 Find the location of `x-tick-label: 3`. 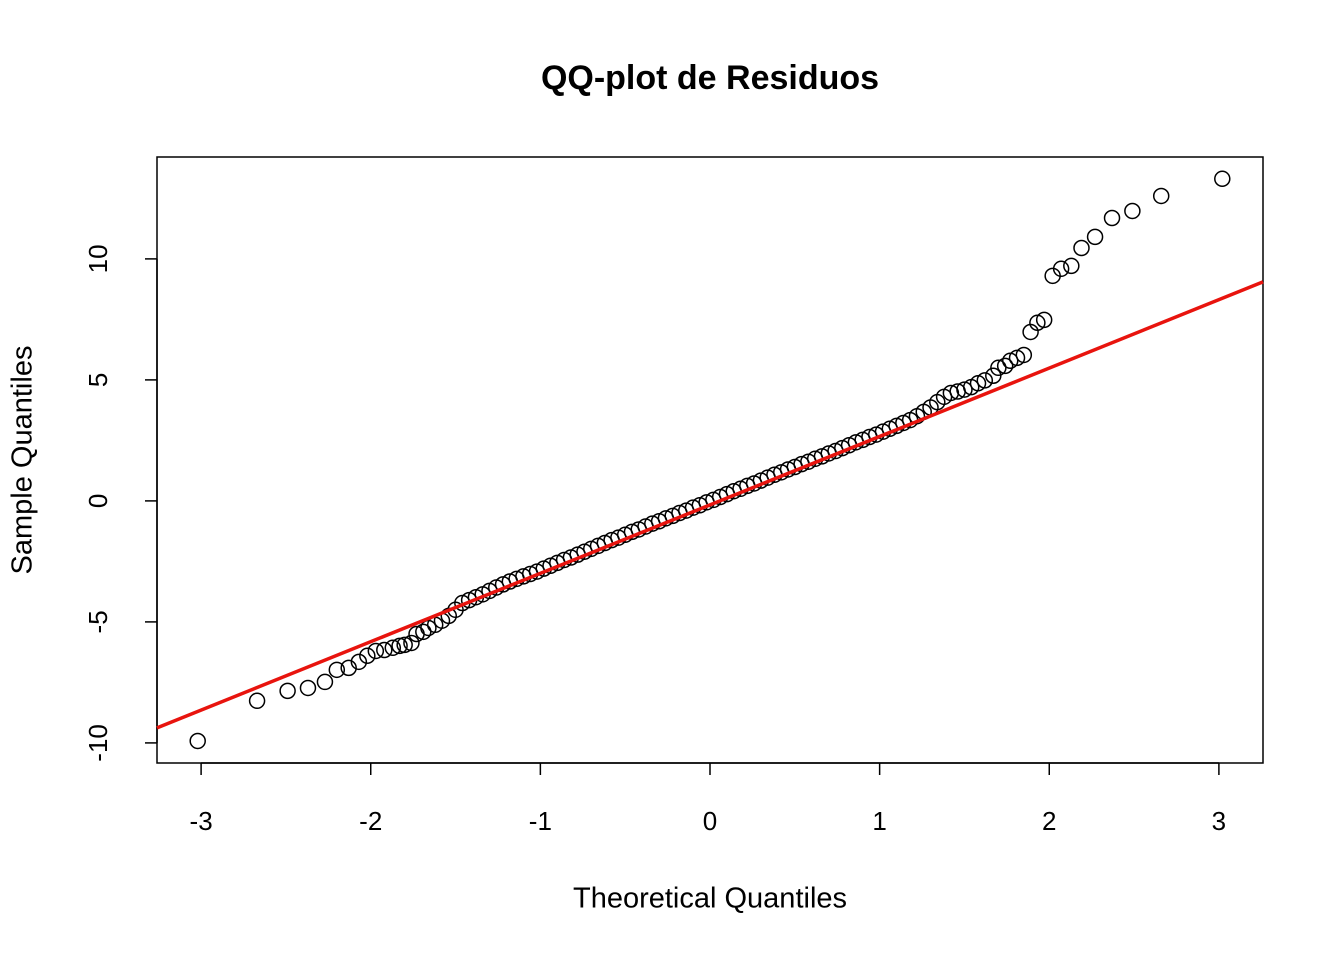

x-tick-label: 3 is located at coordinates (1219, 821).